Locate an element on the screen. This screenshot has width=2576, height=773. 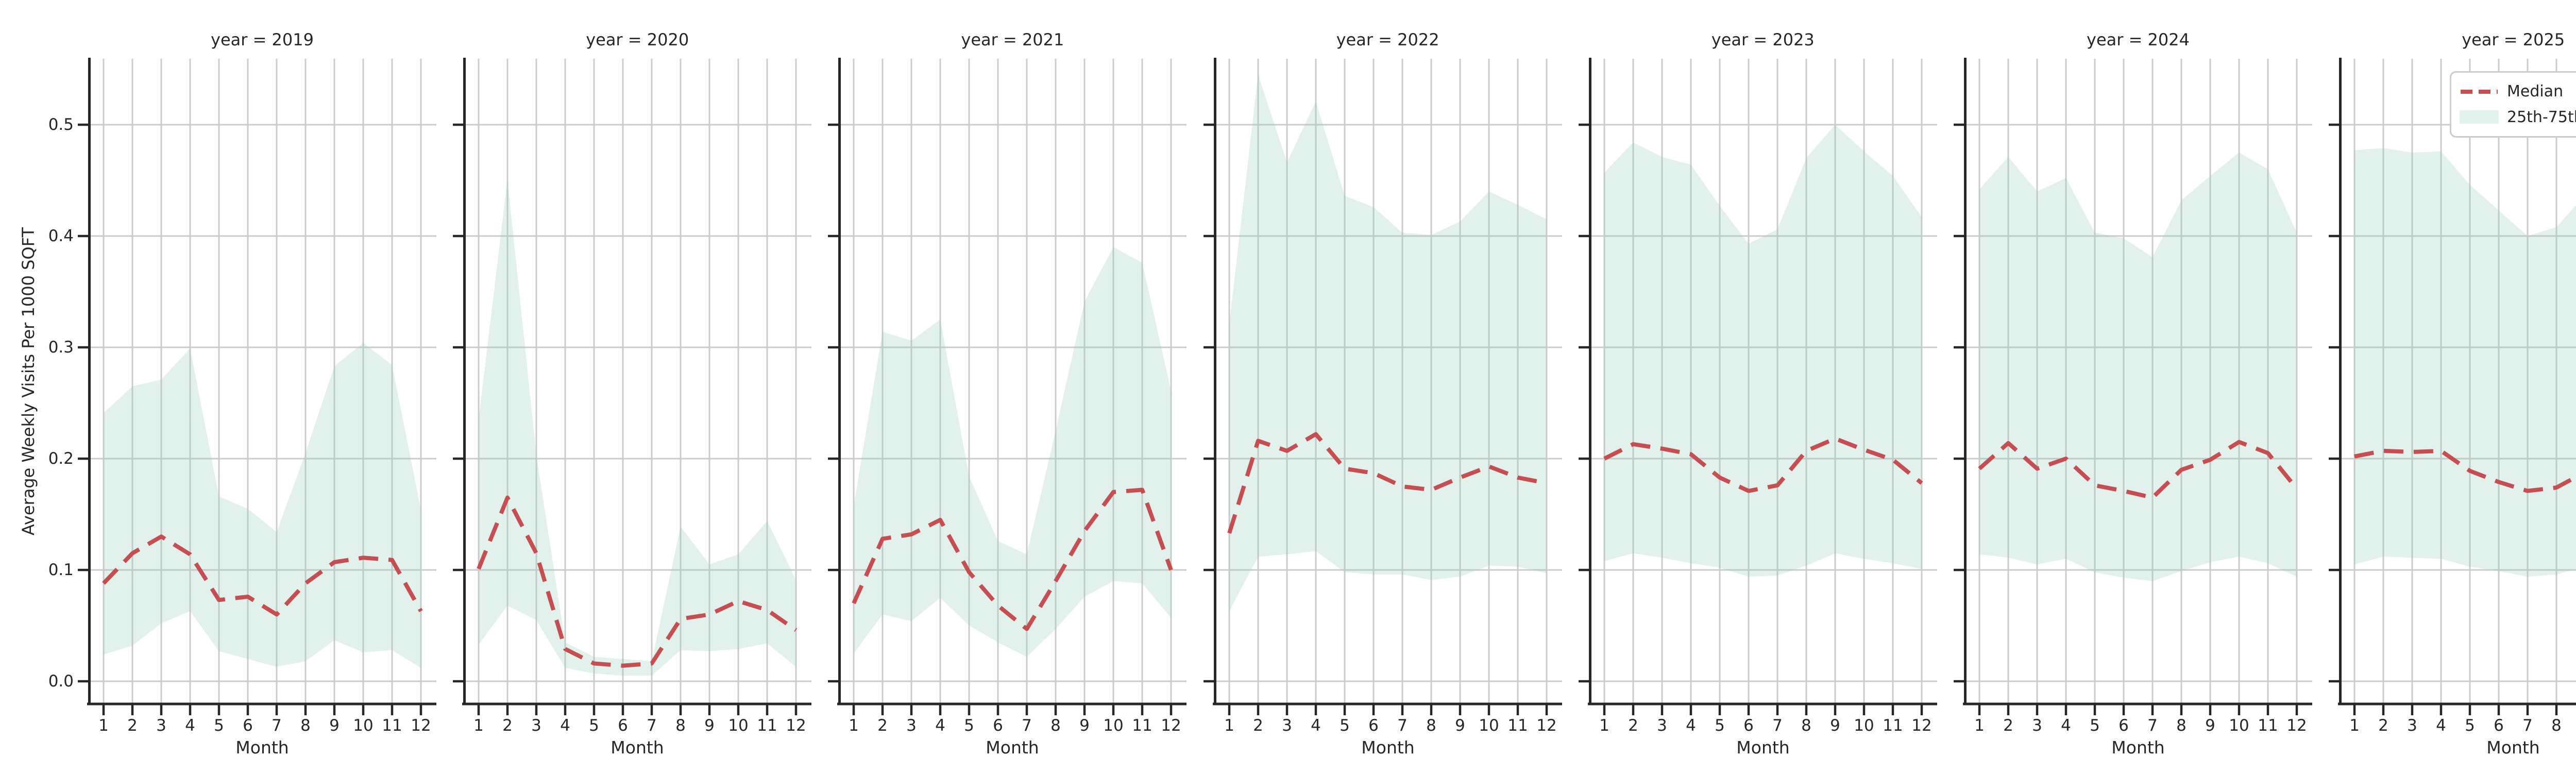
y-tick-label: 0.3 is located at coordinates (61, 347).